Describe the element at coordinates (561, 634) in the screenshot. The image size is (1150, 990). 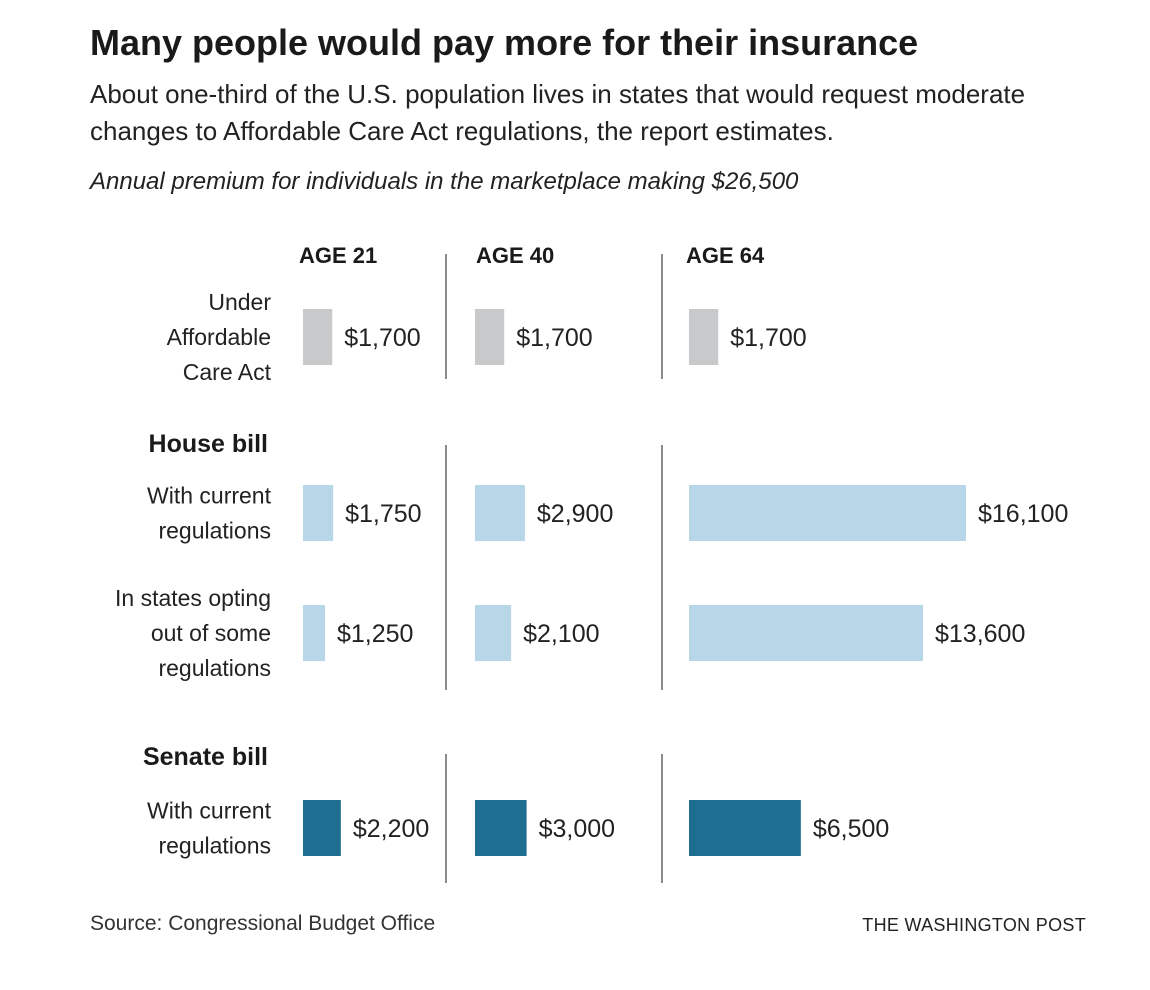
I see `value-label: $2,100` at that location.